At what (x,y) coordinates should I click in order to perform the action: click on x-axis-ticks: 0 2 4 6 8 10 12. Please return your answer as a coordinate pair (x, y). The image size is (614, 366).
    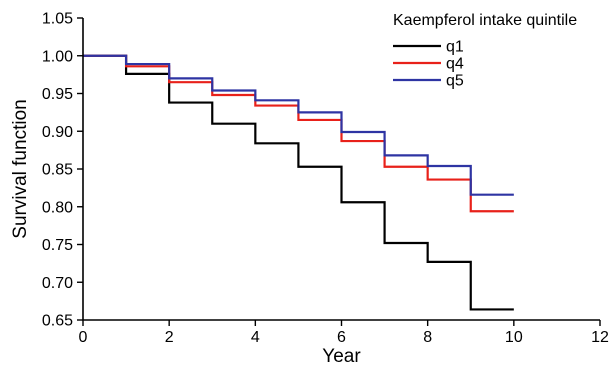
    Looking at the image, I should click on (344, 333).